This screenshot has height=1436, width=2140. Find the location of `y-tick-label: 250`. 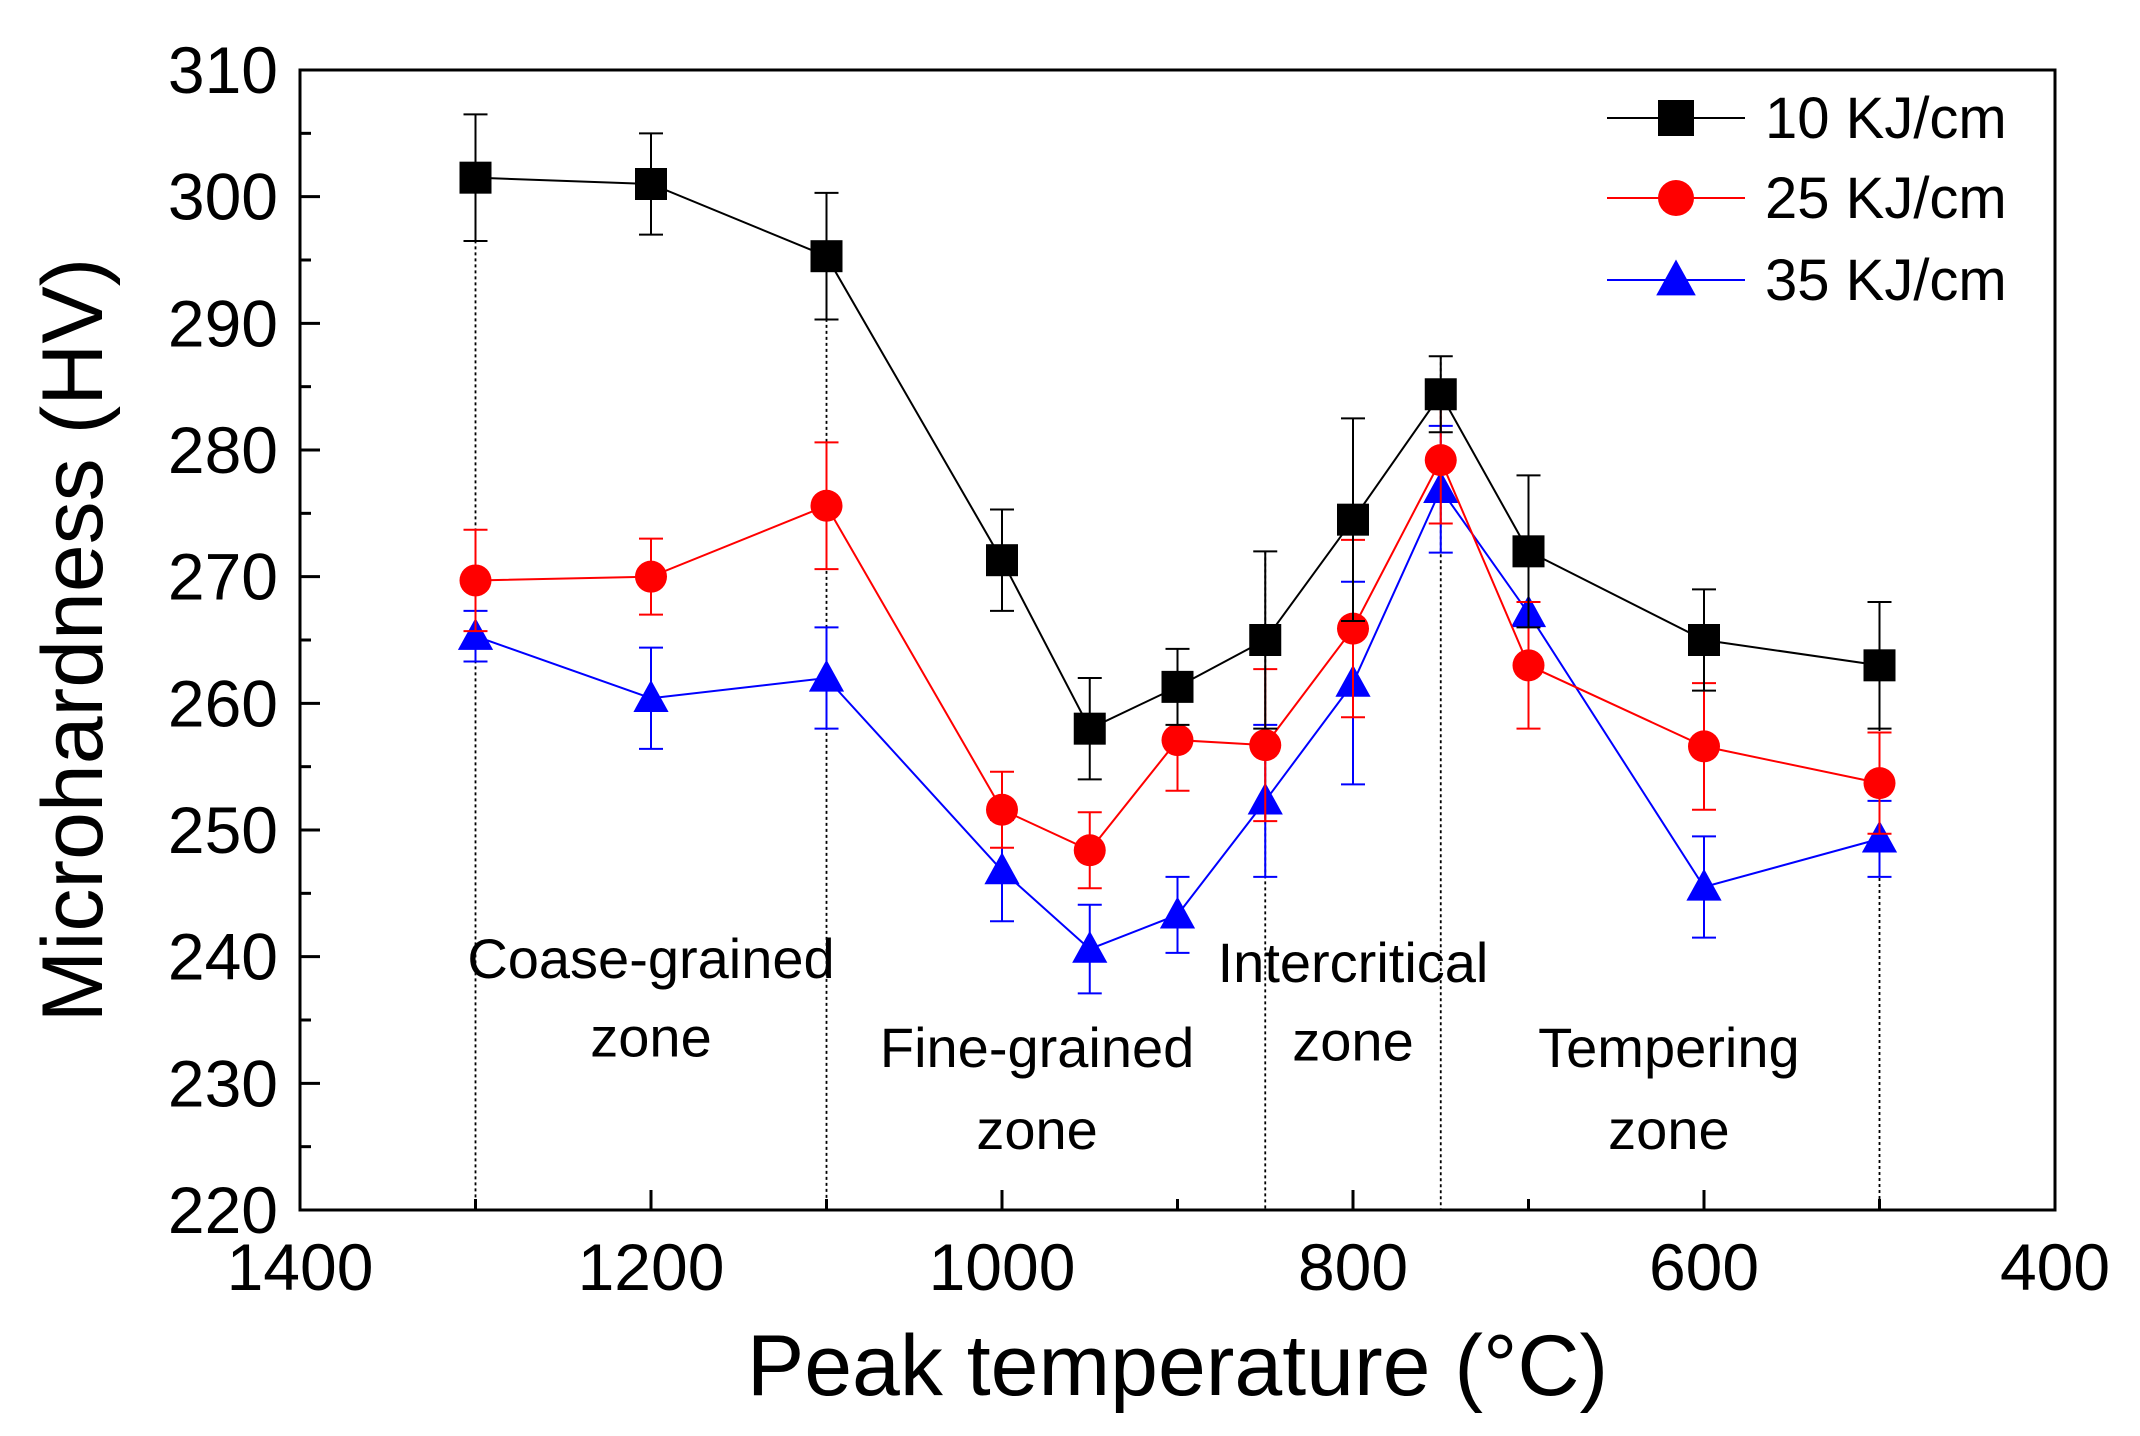

y-tick-label: 250 is located at coordinates (223, 830).